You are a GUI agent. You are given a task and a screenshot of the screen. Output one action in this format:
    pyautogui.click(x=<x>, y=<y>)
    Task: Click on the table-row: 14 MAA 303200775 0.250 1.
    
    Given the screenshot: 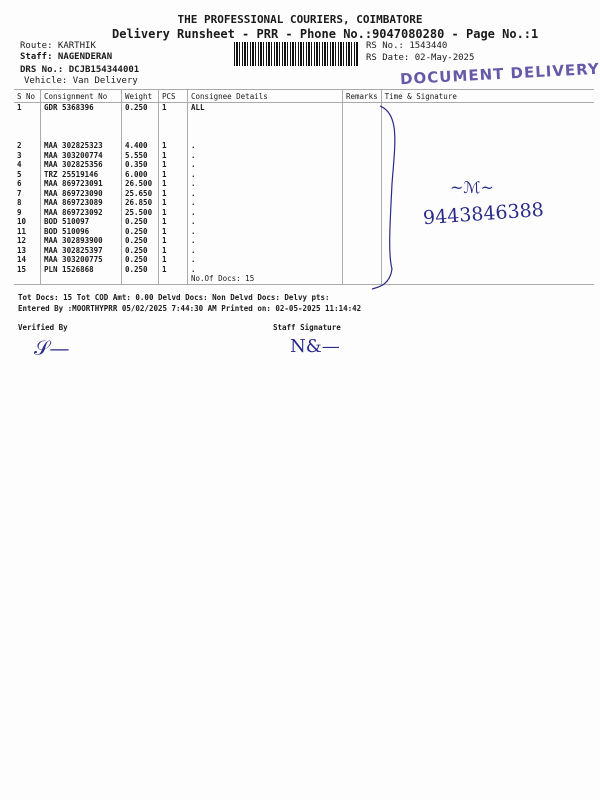 What is the action you would take?
    pyautogui.click(x=304, y=260)
    